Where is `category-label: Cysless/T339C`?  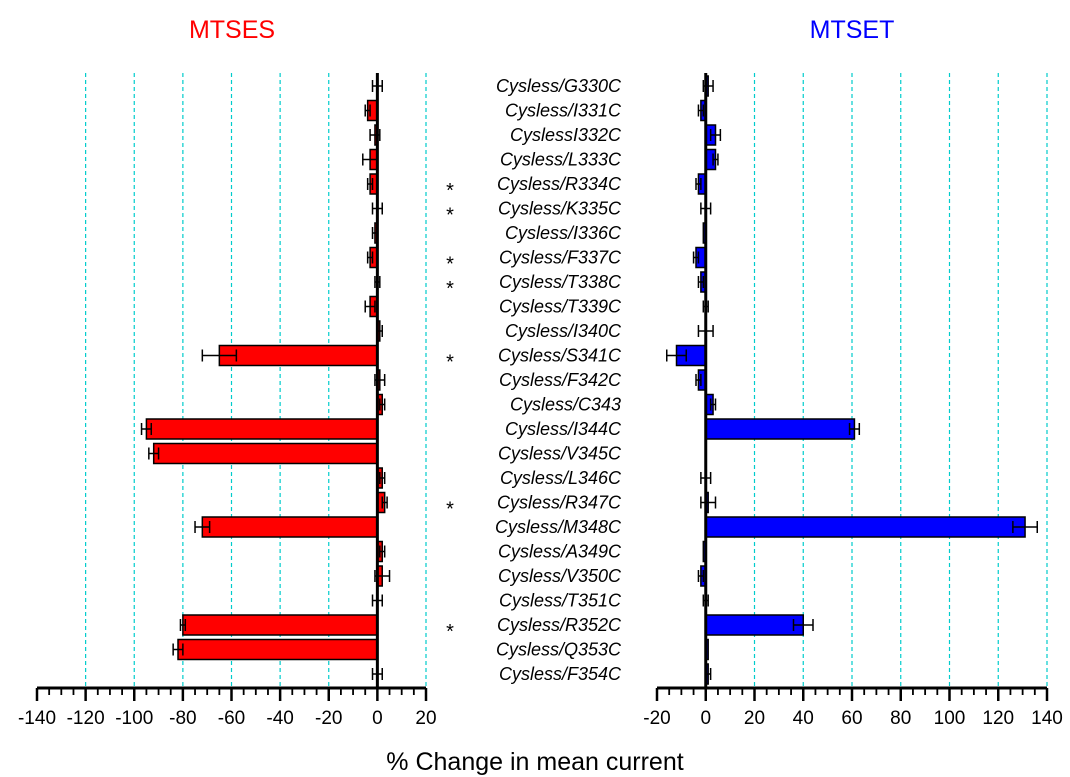 category-label: Cysless/T339C is located at coordinates (560, 307).